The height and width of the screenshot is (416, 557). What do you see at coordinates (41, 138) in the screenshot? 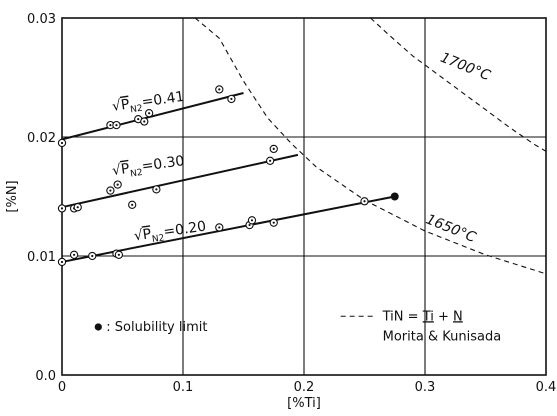
I see `y-tick-label: 0.02` at bounding box center [41, 138].